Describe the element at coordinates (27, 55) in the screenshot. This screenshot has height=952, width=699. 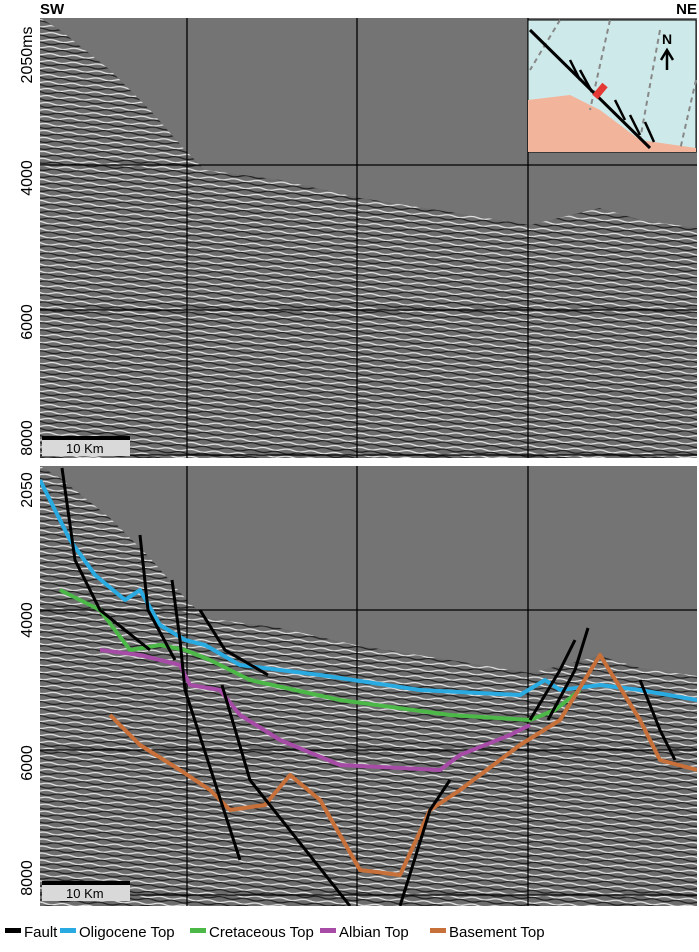
I see `depth-label: 2050ms` at that location.